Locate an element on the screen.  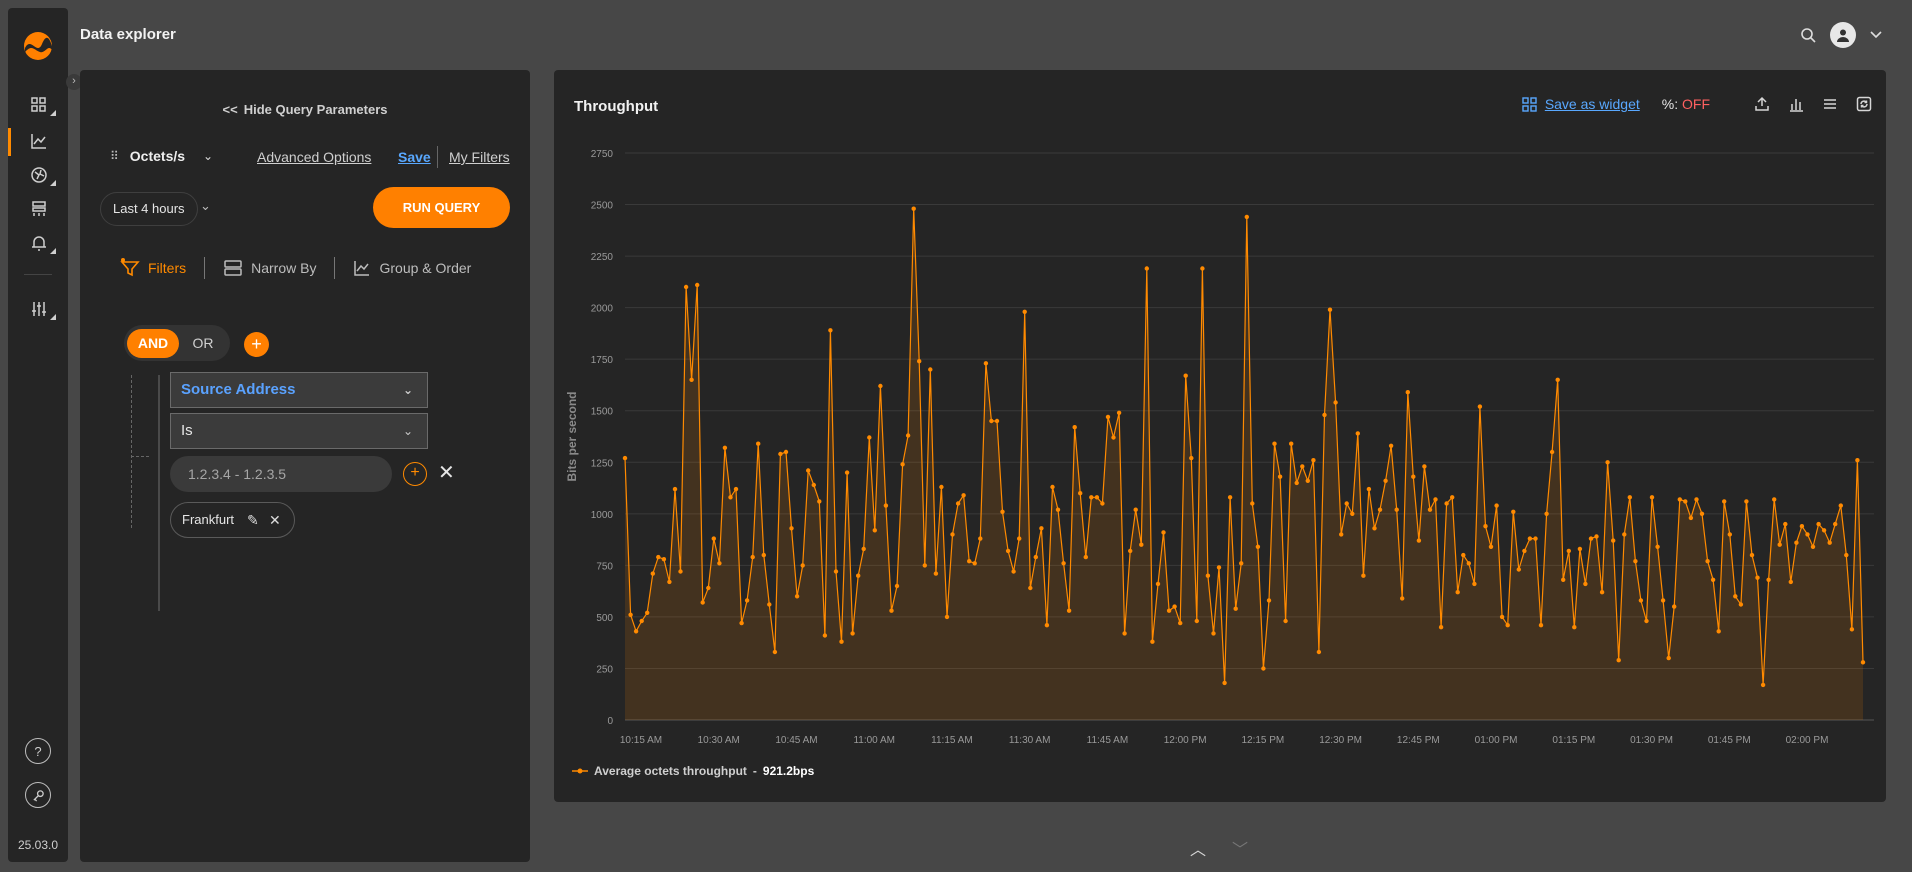
double-chevron-left-icon: << is located at coordinates (230, 109).